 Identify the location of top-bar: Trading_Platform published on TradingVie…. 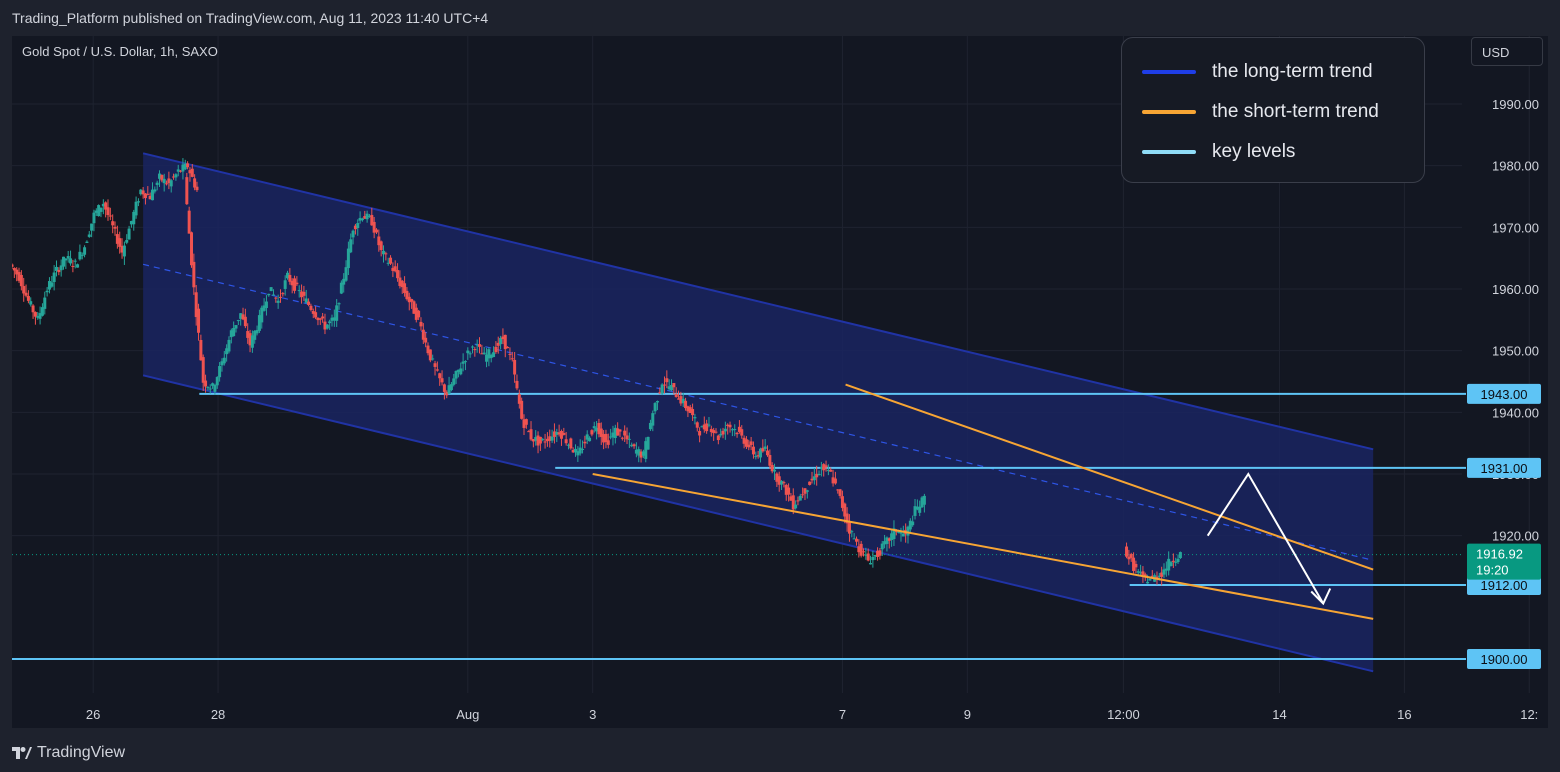
(780, 18).